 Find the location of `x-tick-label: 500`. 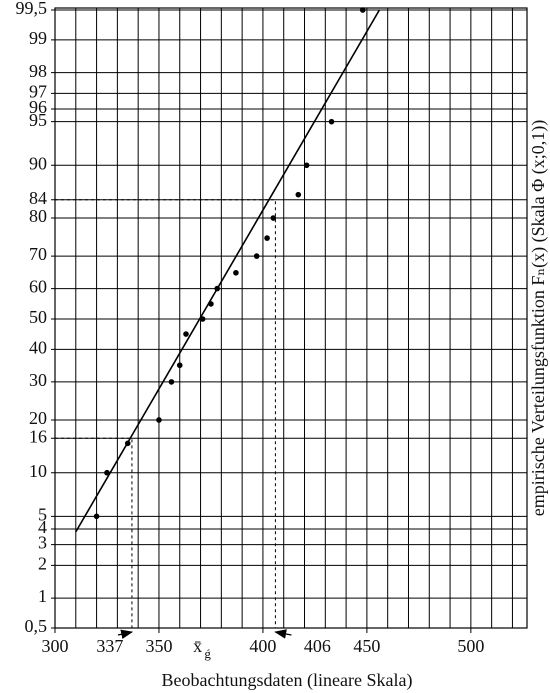

x-tick-label: 500 is located at coordinates (470, 646).